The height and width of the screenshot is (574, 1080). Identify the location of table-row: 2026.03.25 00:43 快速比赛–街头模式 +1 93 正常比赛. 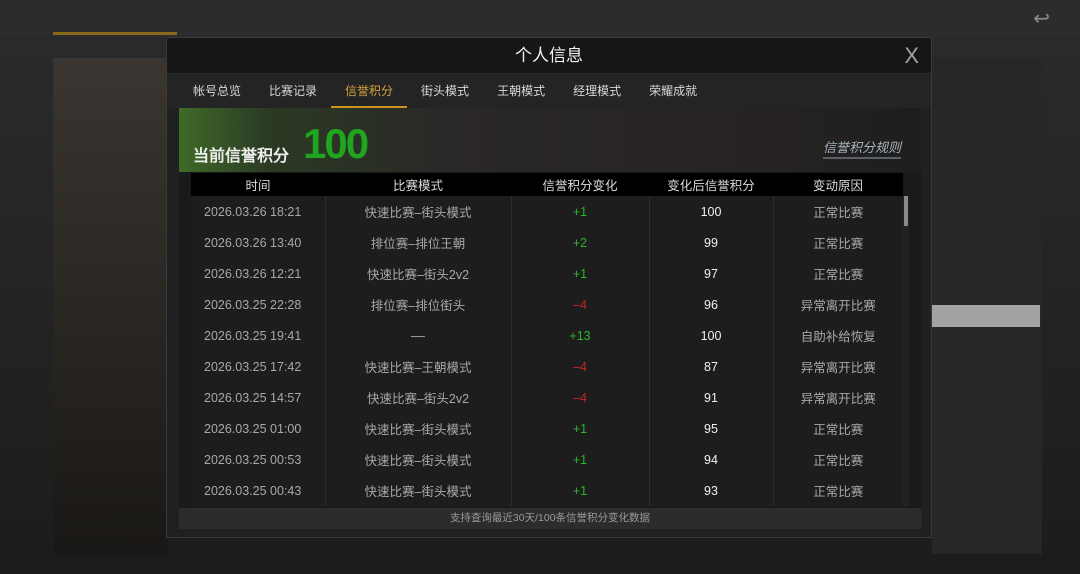
(547, 490).